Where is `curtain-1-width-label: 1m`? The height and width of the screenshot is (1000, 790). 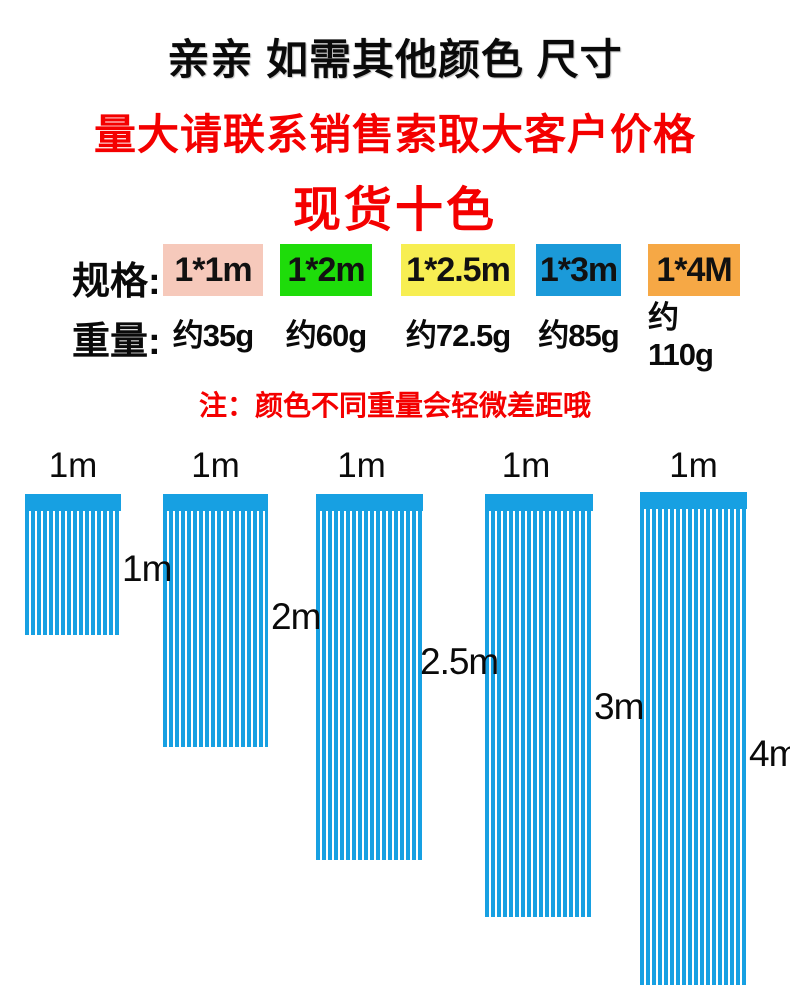
curtain-1-width-label: 1m is located at coordinates (73, 465).